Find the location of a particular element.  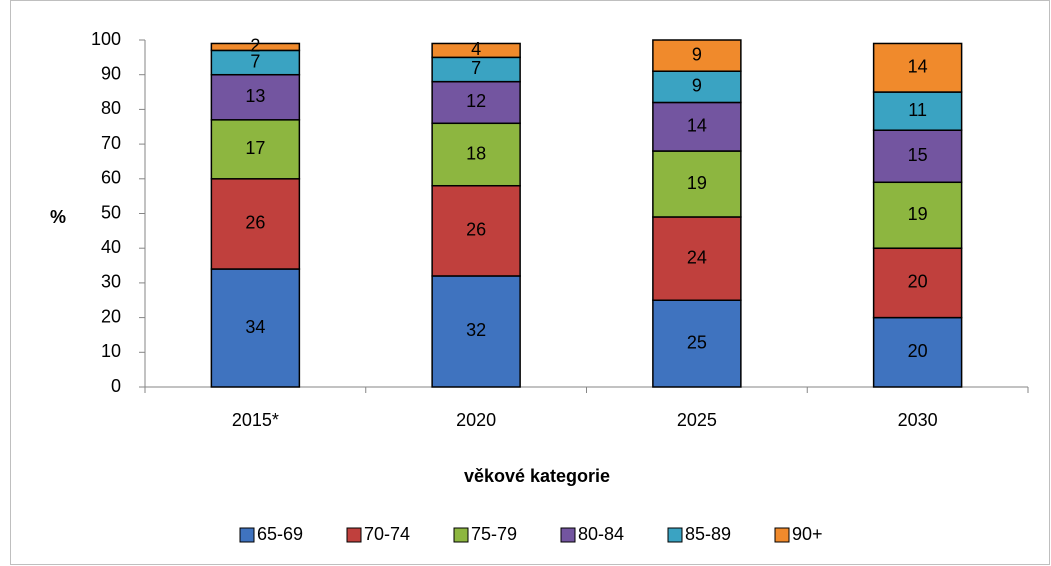

y-tick-label: 40 is located at coordinates (111, 247).